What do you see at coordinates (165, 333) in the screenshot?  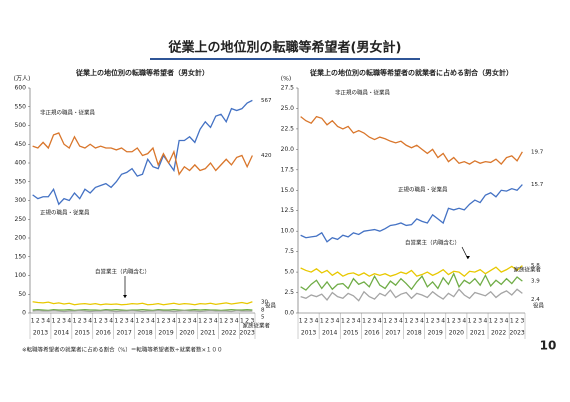 I see `year-label: 2019` at bounding box center [165, 333].